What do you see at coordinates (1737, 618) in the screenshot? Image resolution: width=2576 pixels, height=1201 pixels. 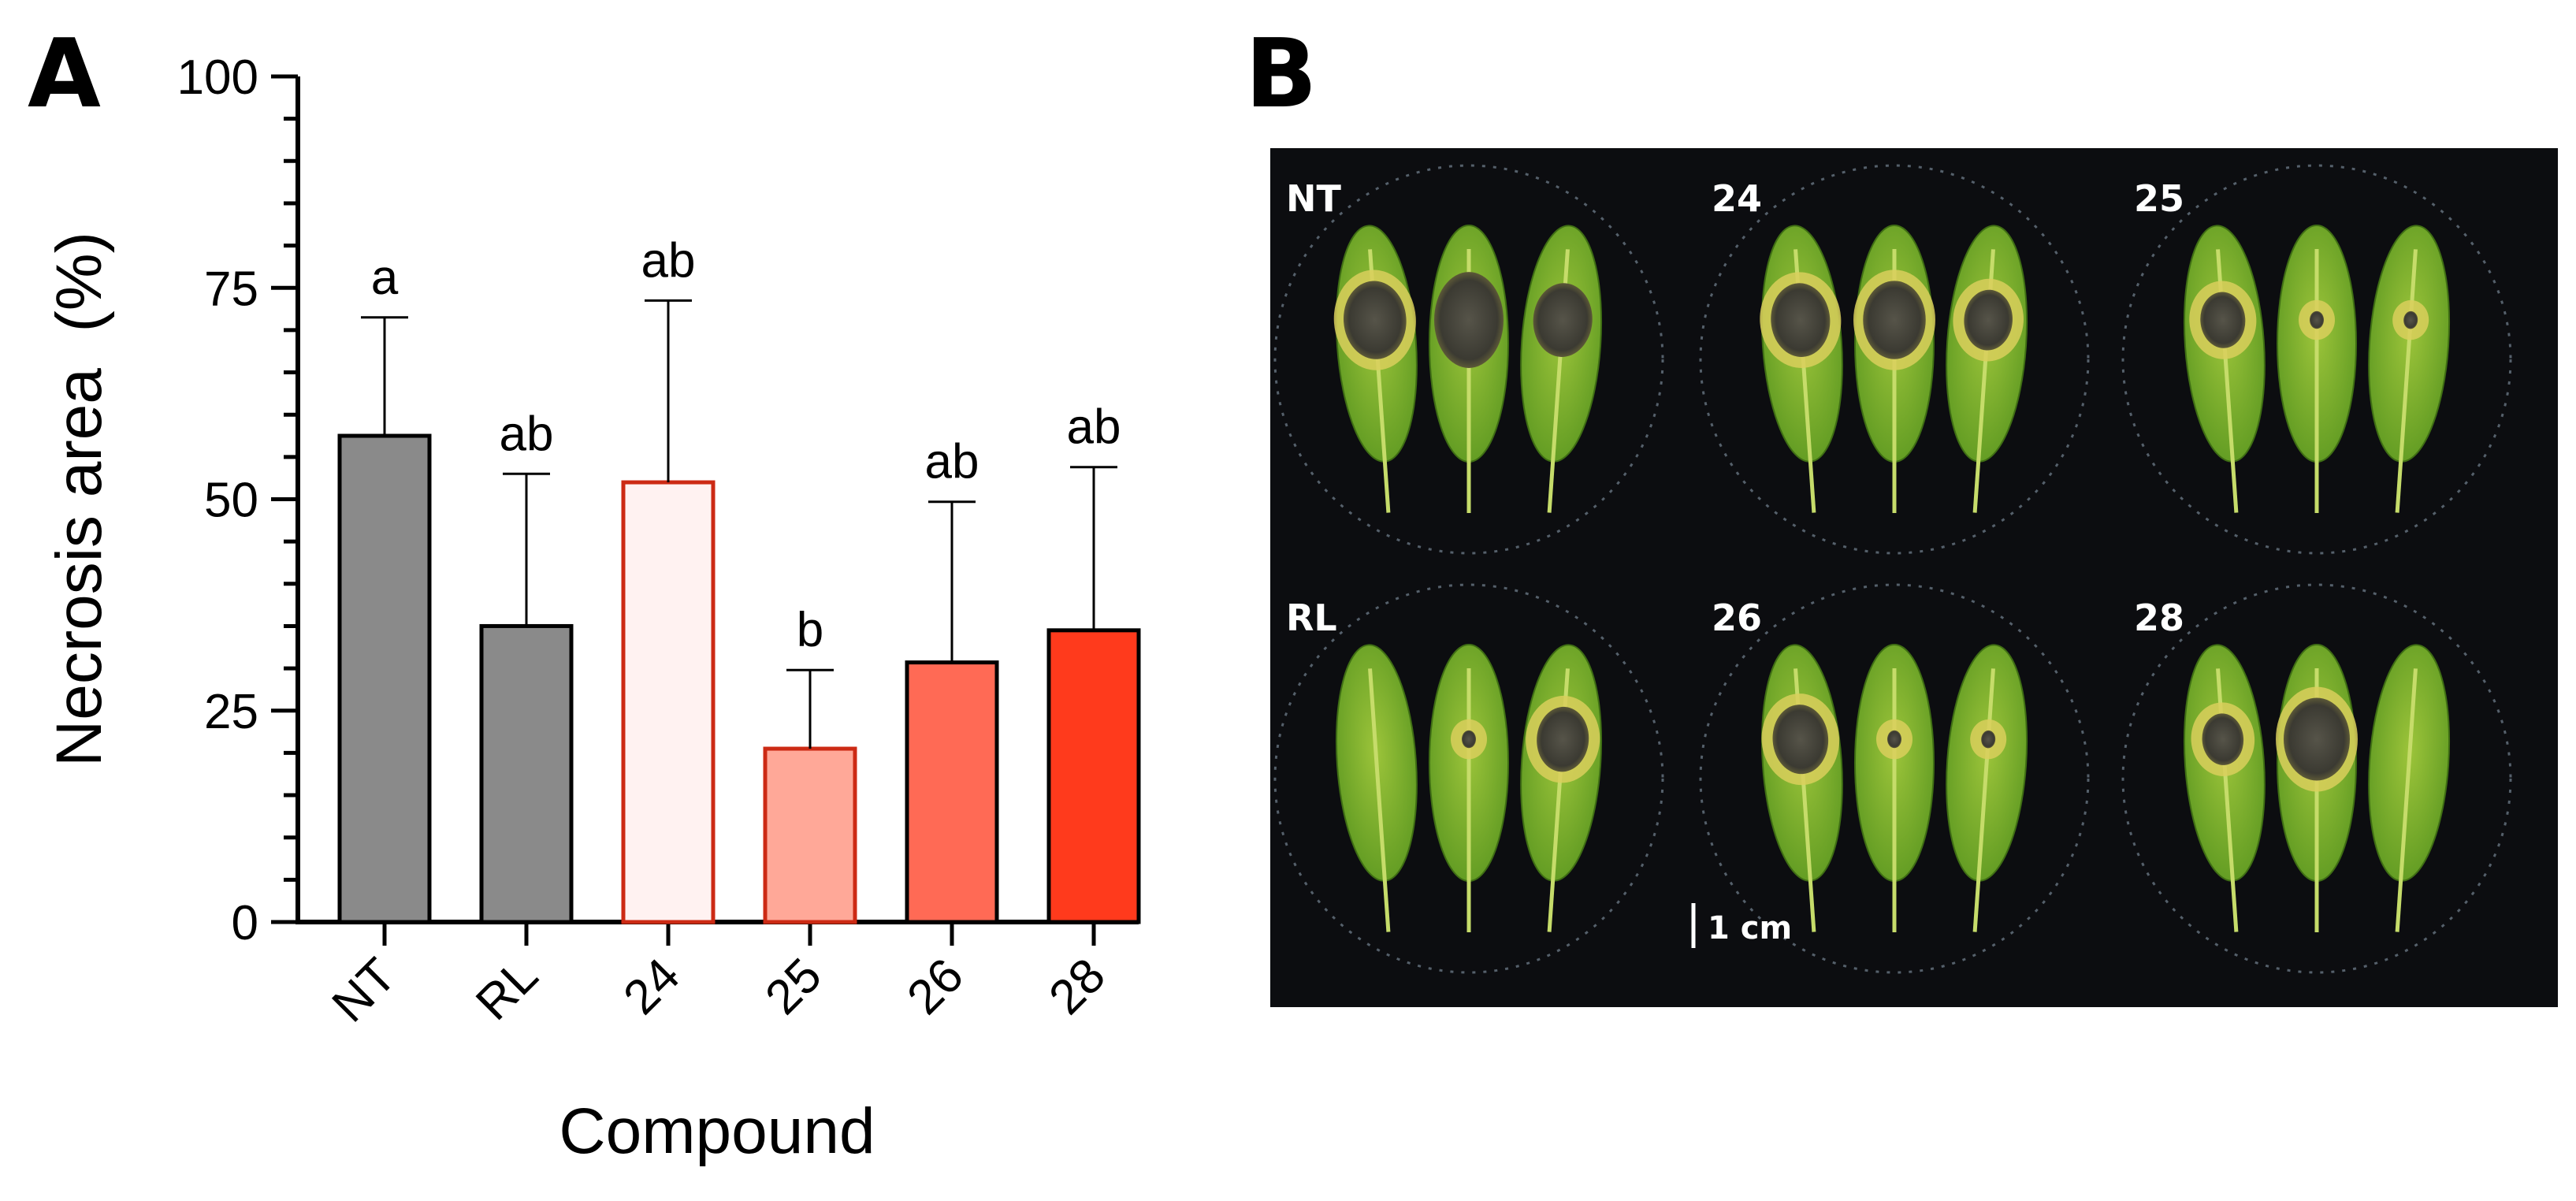 I see `dish-label-26: 26` at bounding box center [1737, 618].